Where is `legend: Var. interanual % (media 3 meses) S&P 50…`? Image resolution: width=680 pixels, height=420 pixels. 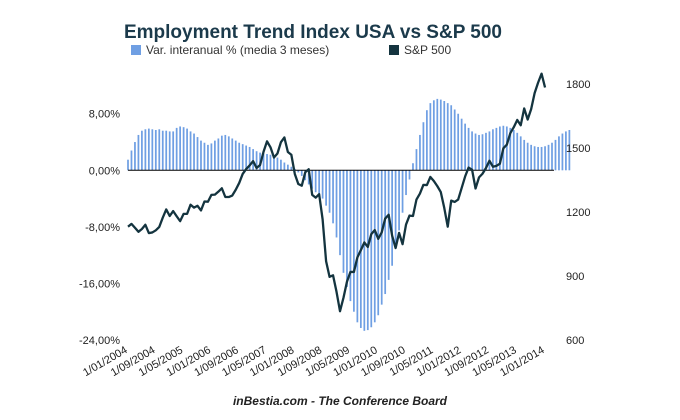
legend: Var. interanual % (media 3 meses) S&P 50… is located at coordinates (291, 50).